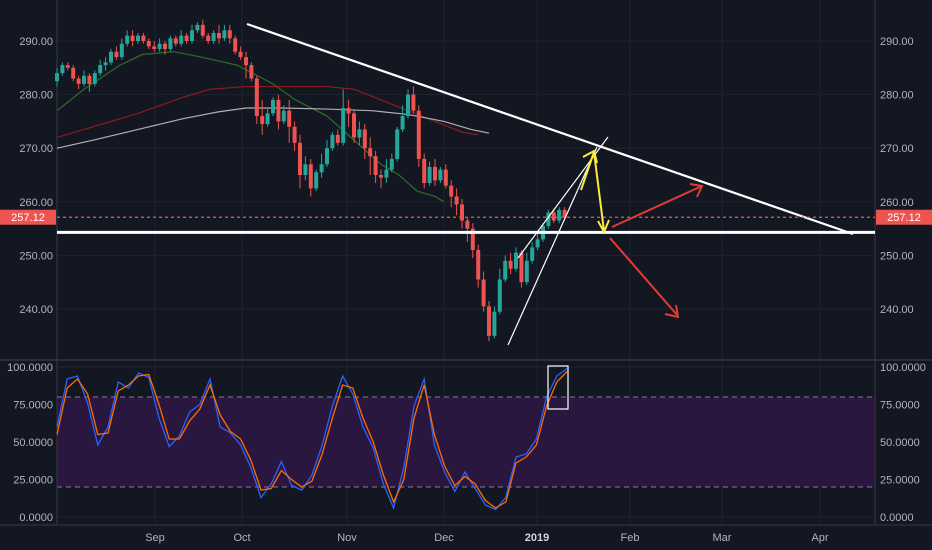 The width and height of the screenshot is (932, 550). Describe the element at coordinates (656, 251) in the screenshot. I see `red-projection-arrows` at that location.